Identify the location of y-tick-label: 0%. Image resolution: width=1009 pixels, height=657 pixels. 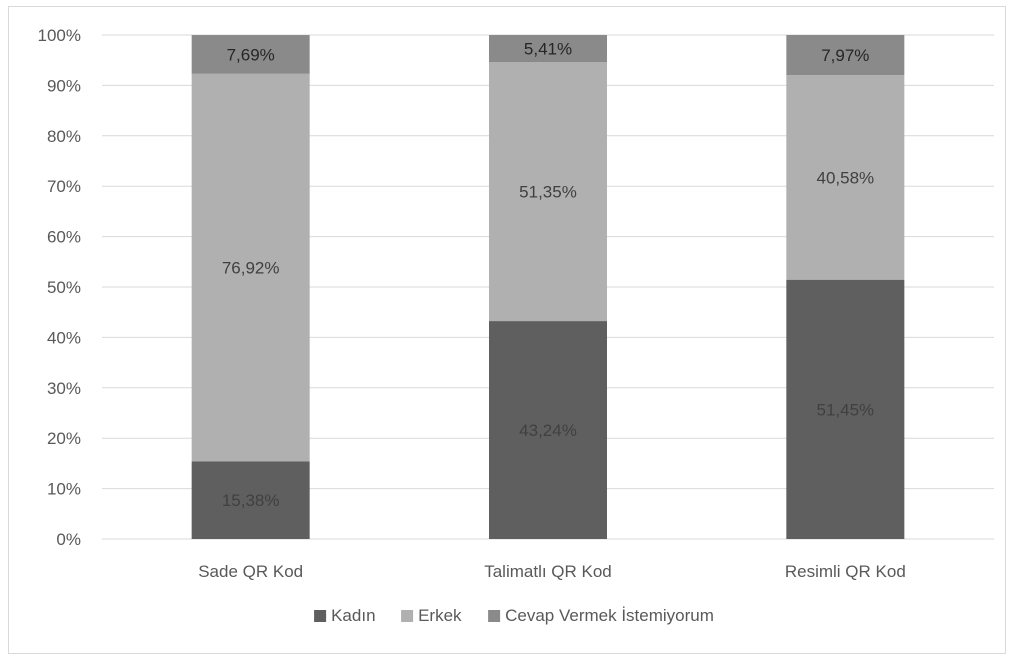
(68, 539).